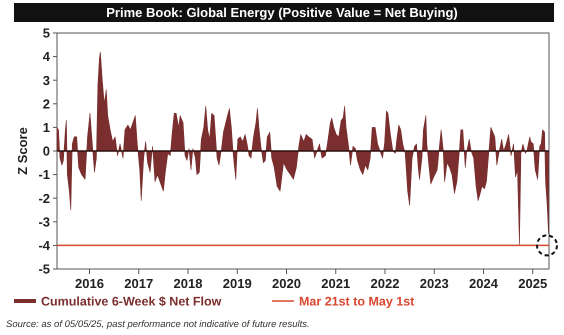 Image resolution: width=564 pixels, height=335 pixels. Describe the element at coordinates (139, 283) in the screenshot. I see `x-tick-label: 2017` at that location.